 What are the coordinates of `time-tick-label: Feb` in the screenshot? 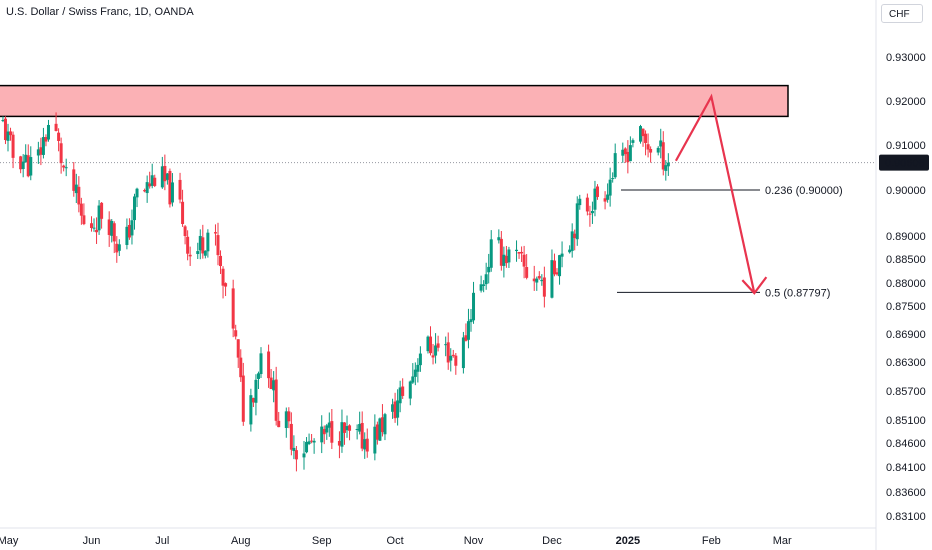 It's located at (711, 541).